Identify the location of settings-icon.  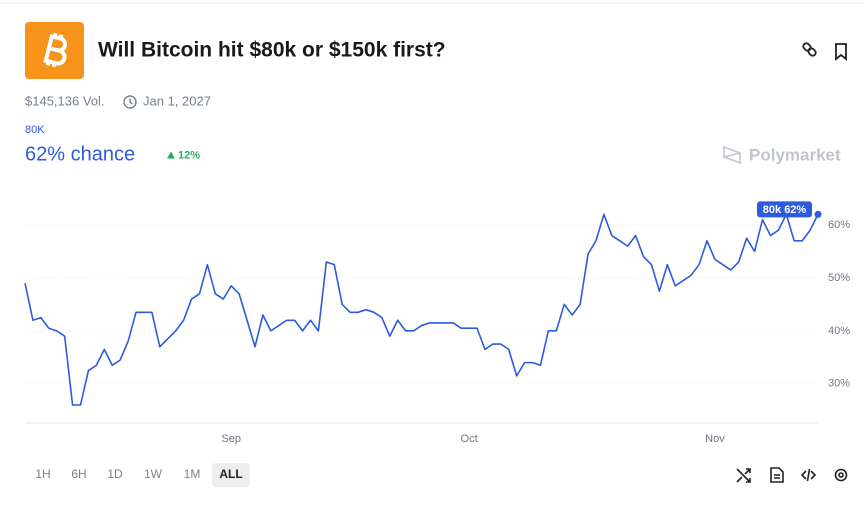
(841, 475).